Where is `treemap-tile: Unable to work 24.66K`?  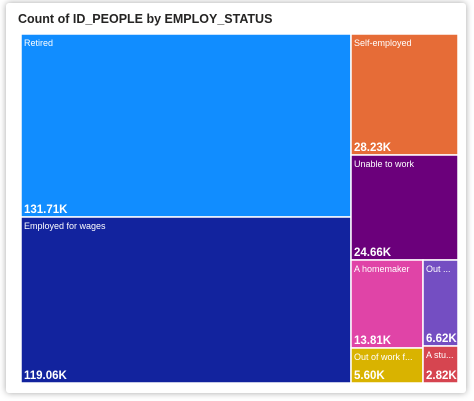 treemap-tile: Unable to work 24.66K is located at coordinates (404, 207).